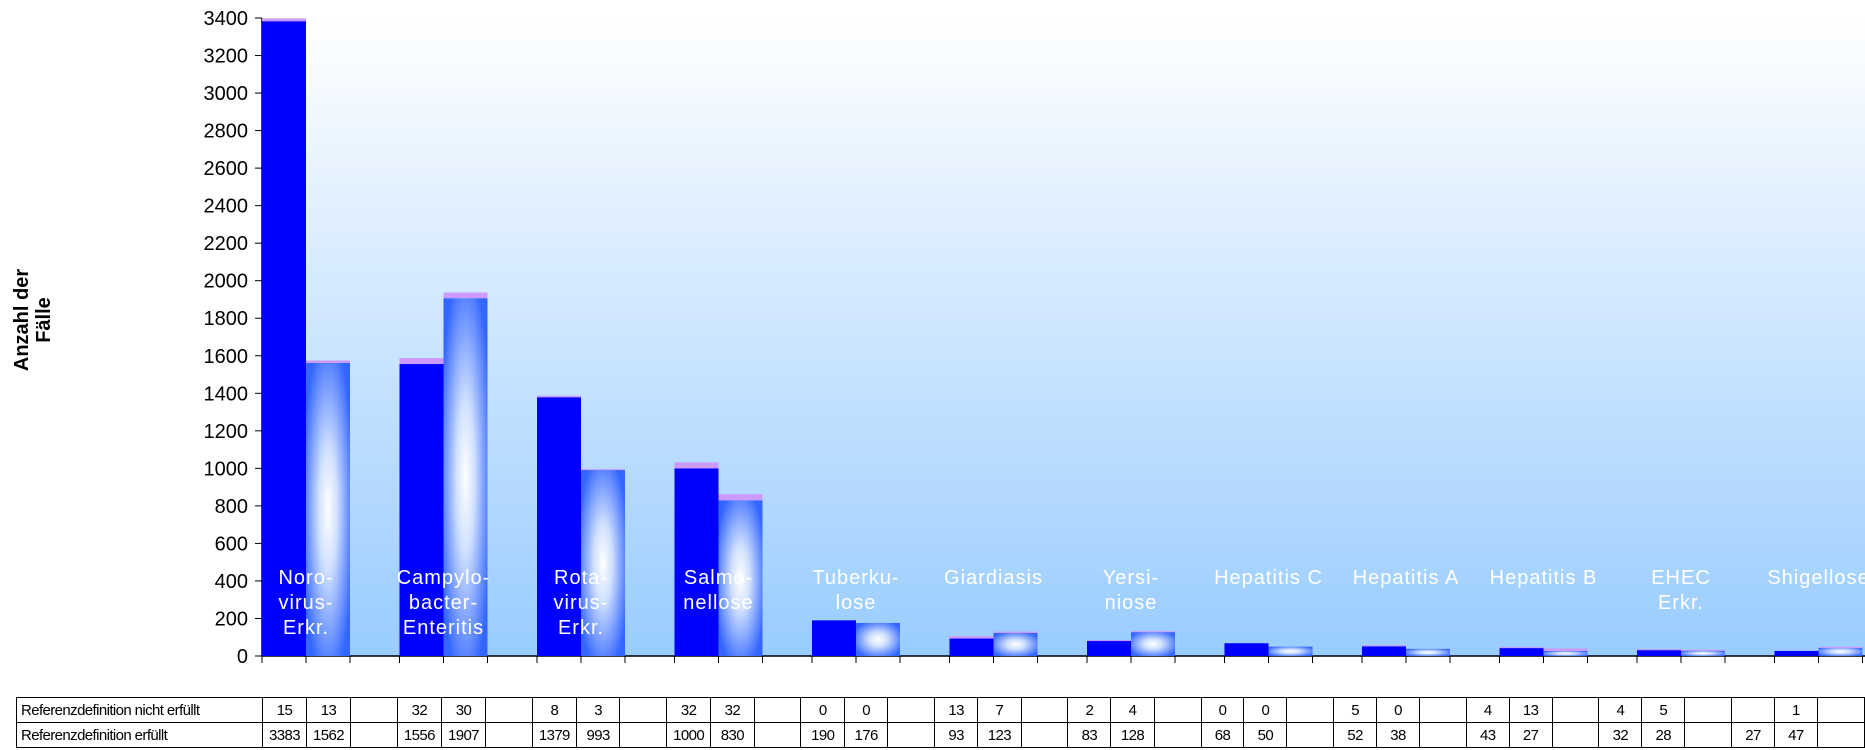 This screenshot has width=1865, height=750. What do you see at coordinates (999, 735) in the screenshot?
I see `table-cell: 123` at bounding box center [999, 735].